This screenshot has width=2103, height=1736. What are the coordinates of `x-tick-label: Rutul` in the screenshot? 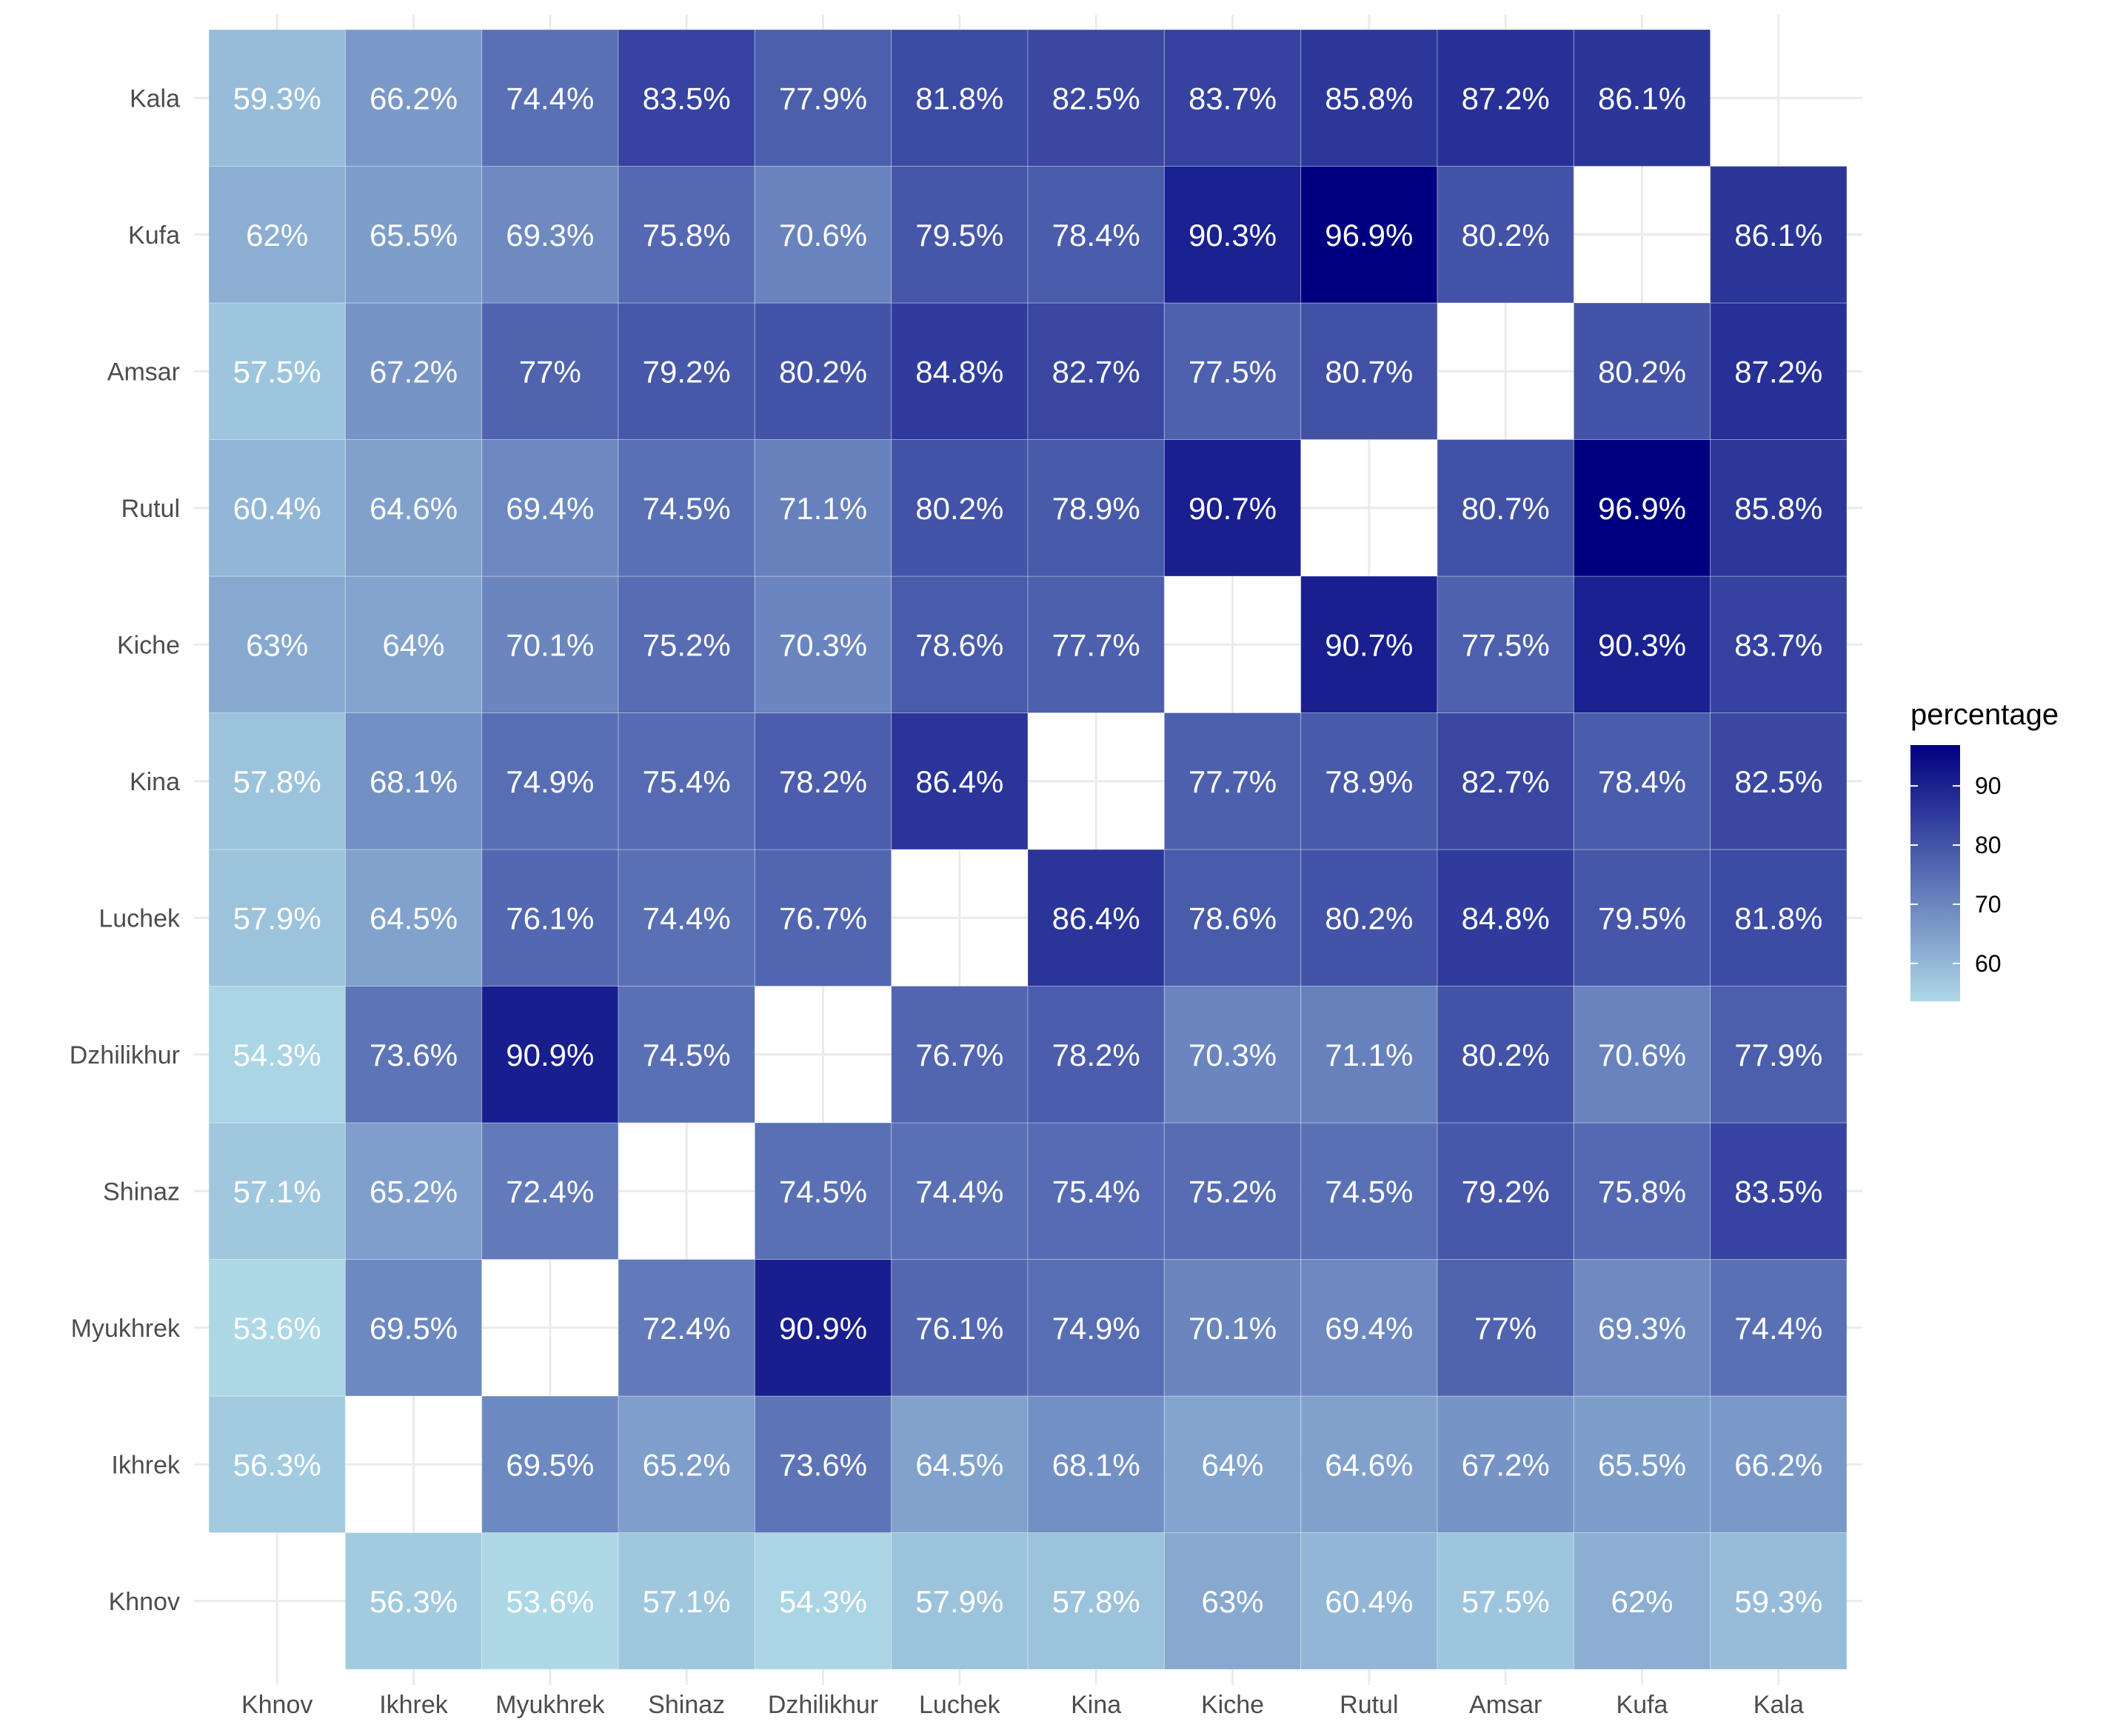 It's located at (1369, 1705).